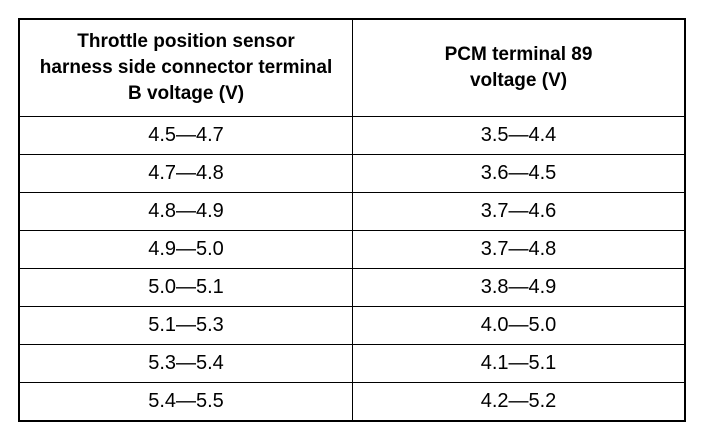 The width and height of the screenshot is (704, 444). Describe the element at coordinates (186, 325) in the screenshot. I see `table-cell: 5.1—5.3` at that location.